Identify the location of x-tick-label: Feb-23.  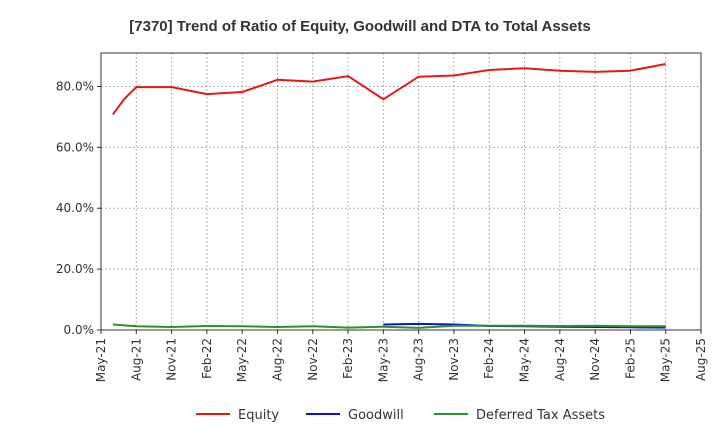
(348, 358).